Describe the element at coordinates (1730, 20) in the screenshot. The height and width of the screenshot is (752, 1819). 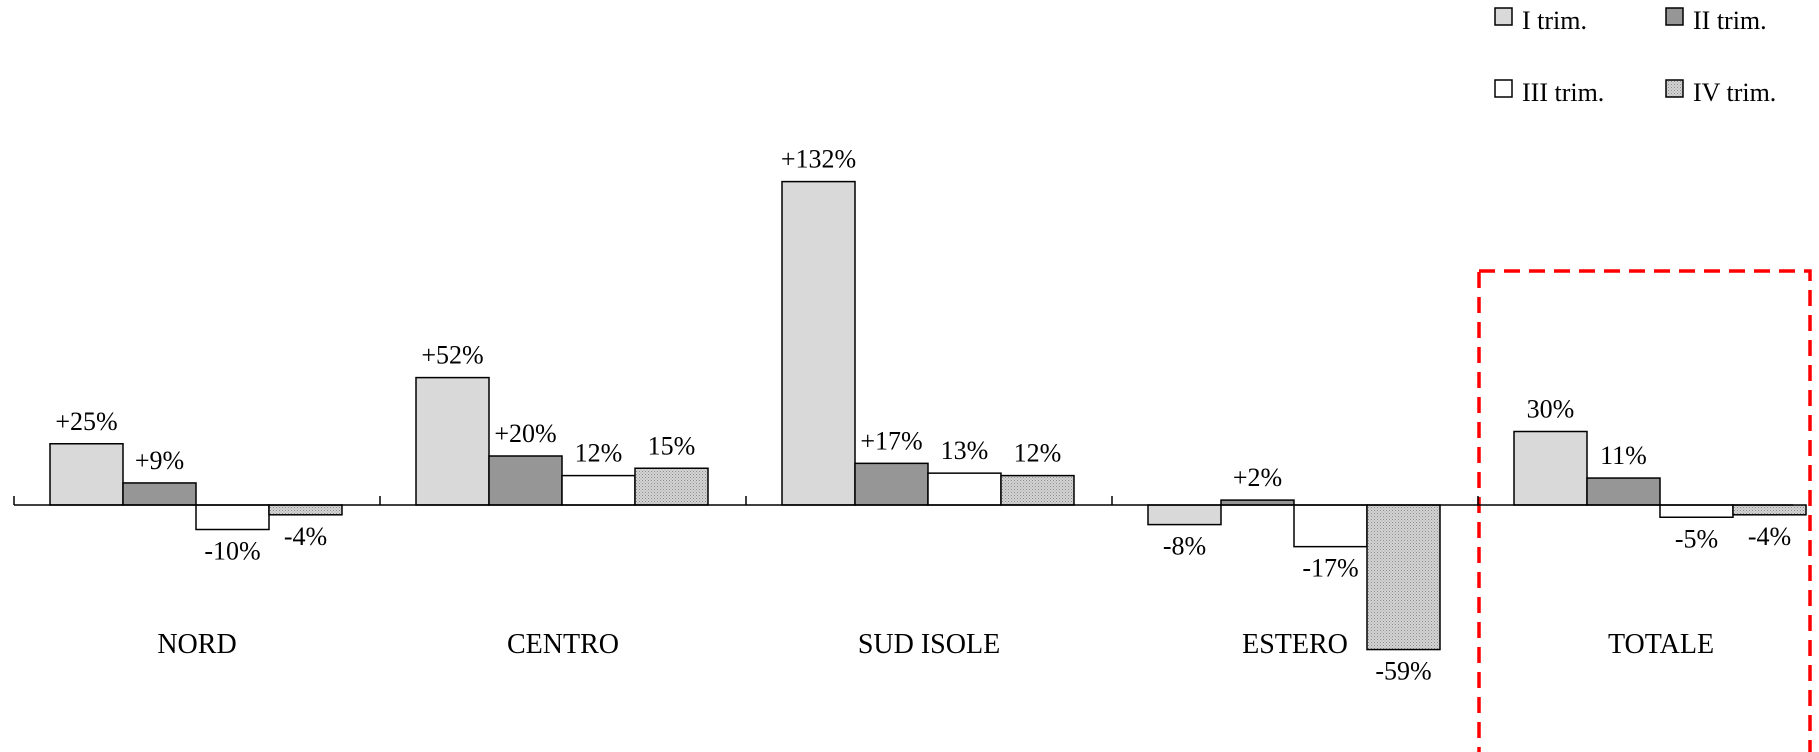
I see `legend-label-ii-trim: II trim.` at that location.